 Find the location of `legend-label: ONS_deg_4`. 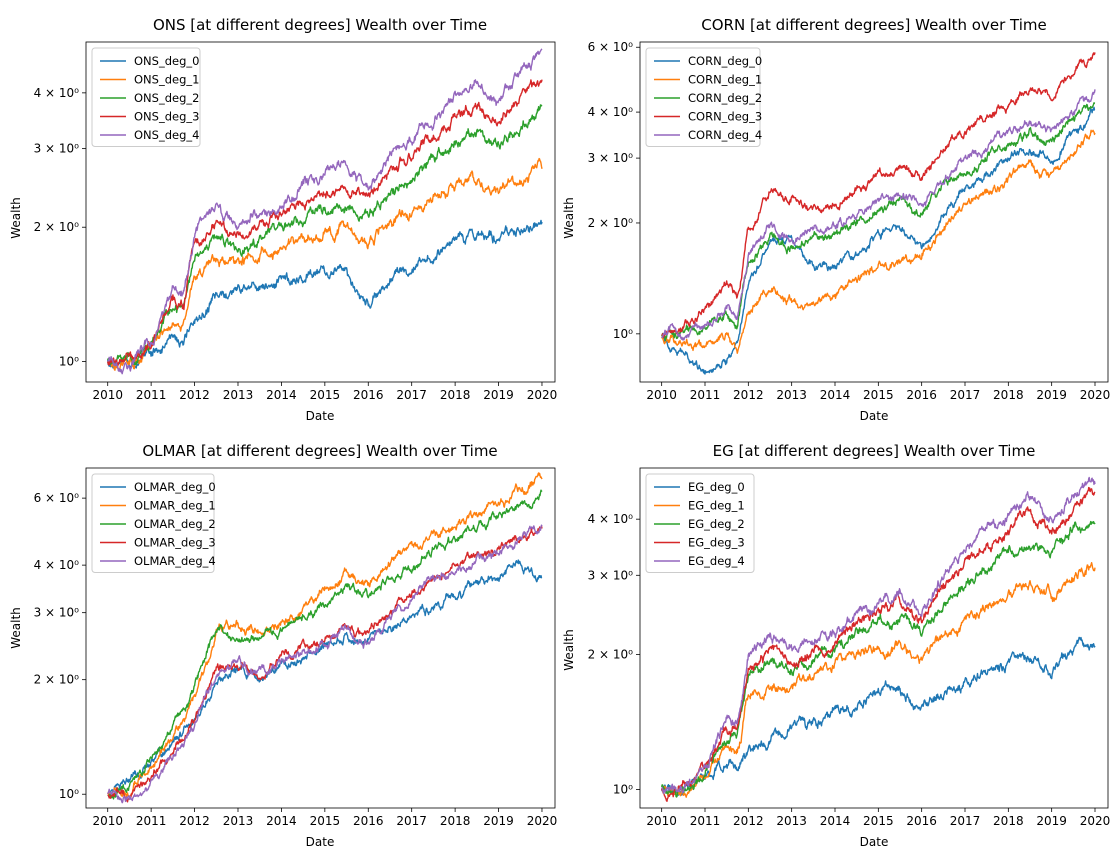

legend-label: ONS_deg_4 is located at coordinates (166, 135).